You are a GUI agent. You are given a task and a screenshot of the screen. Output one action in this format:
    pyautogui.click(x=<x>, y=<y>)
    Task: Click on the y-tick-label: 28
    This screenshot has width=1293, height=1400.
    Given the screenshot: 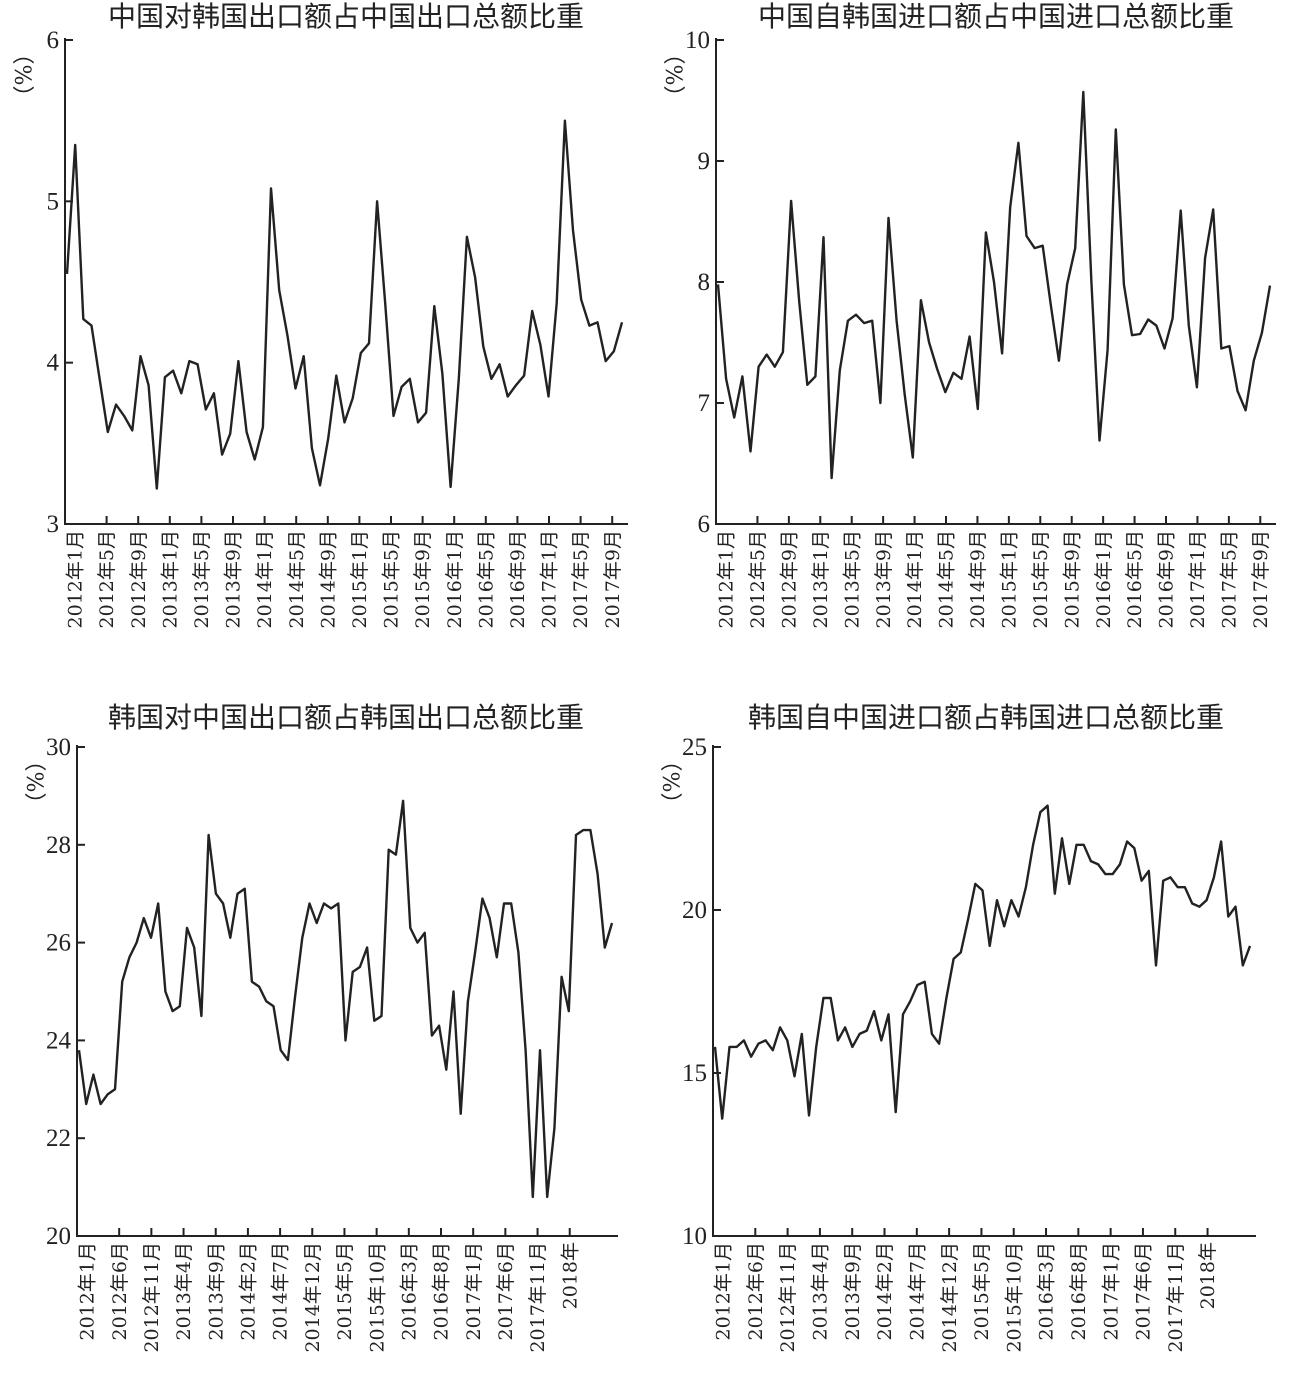 What is the action you would take?
    pyautogui.click(x=58, y=845)
    